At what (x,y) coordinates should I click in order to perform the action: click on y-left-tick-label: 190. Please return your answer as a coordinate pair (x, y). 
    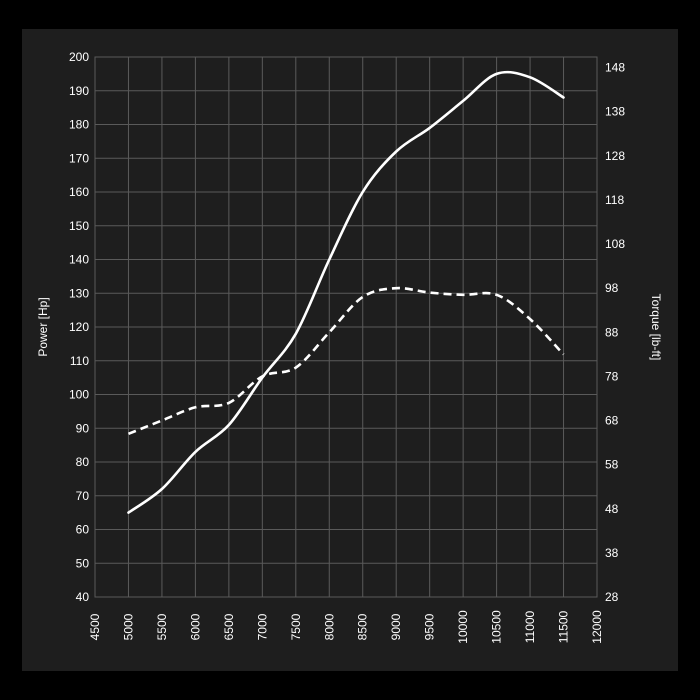
    Looking at the image, I should click on (79, 91).